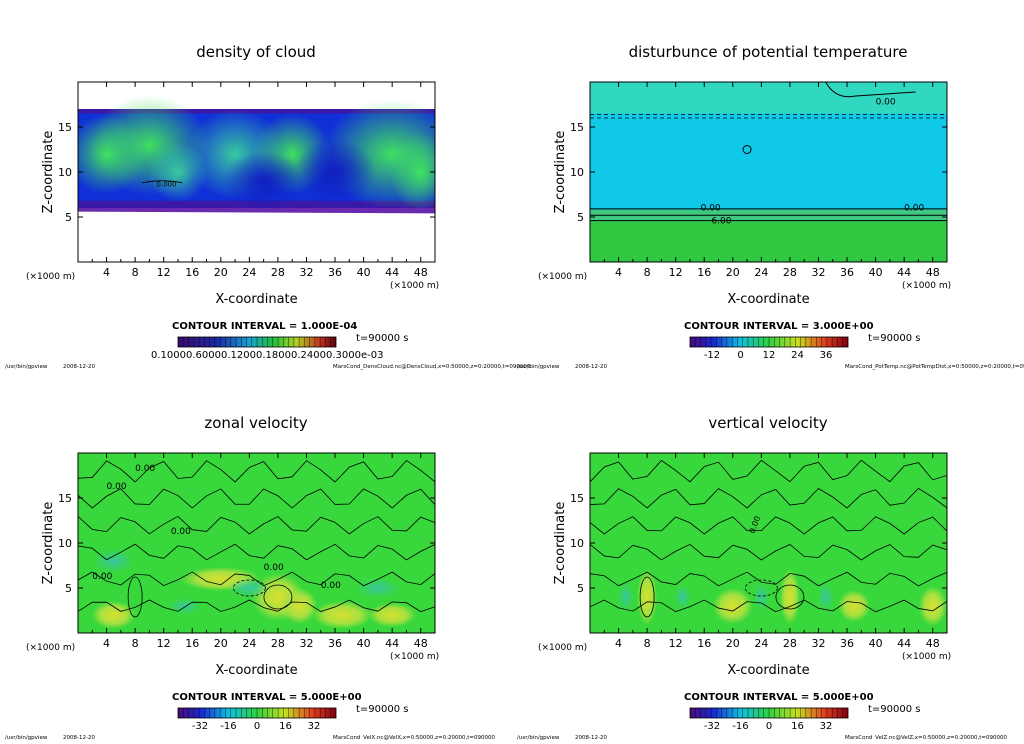 The image size is (1024, 744). Describe the element at coordinates (48, 172) in the screenshot. I see `y-axis-label: Z-coordinate` at that location.